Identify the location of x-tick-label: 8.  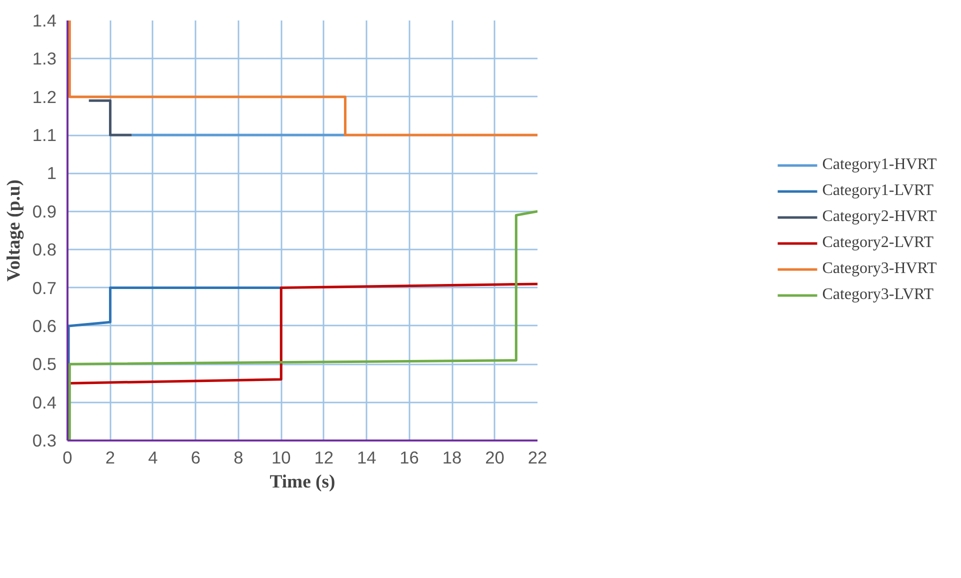
(239, 458).